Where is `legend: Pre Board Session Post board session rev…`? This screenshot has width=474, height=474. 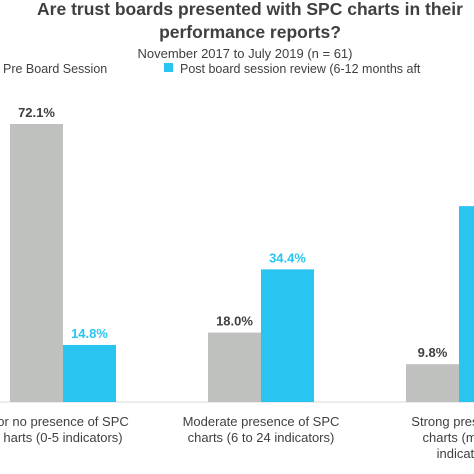
legend: Pre Board Session Post board session rev… is located at coordinates (212, 69).